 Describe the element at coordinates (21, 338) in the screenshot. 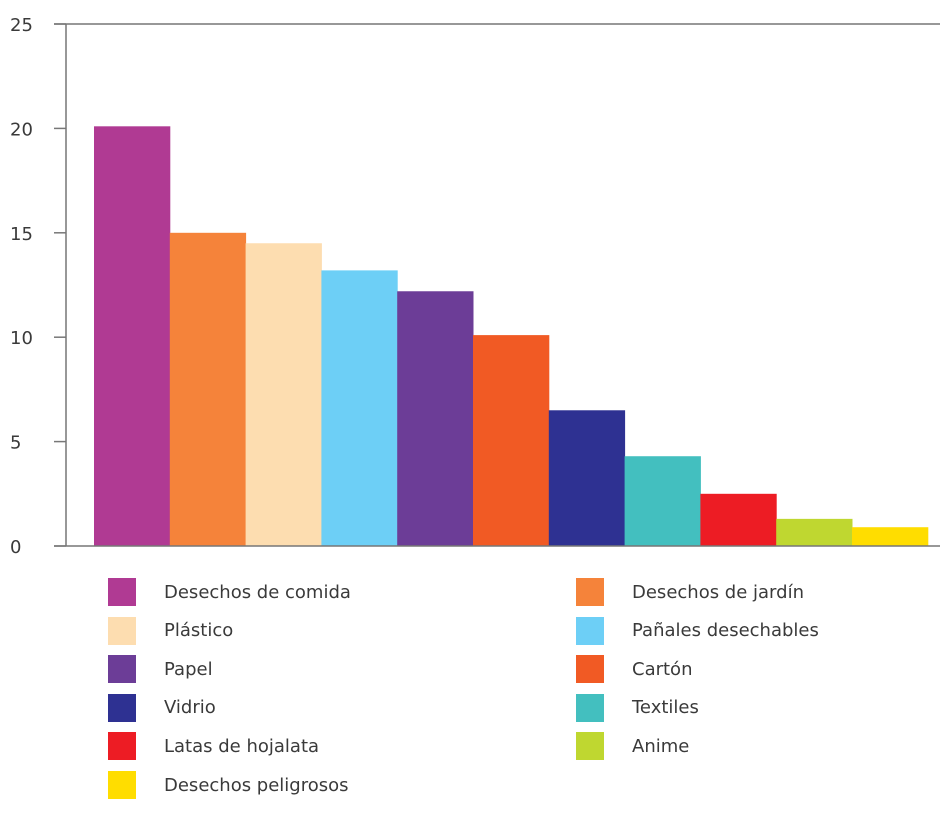

I see `y-tick-label: 10` at that location.